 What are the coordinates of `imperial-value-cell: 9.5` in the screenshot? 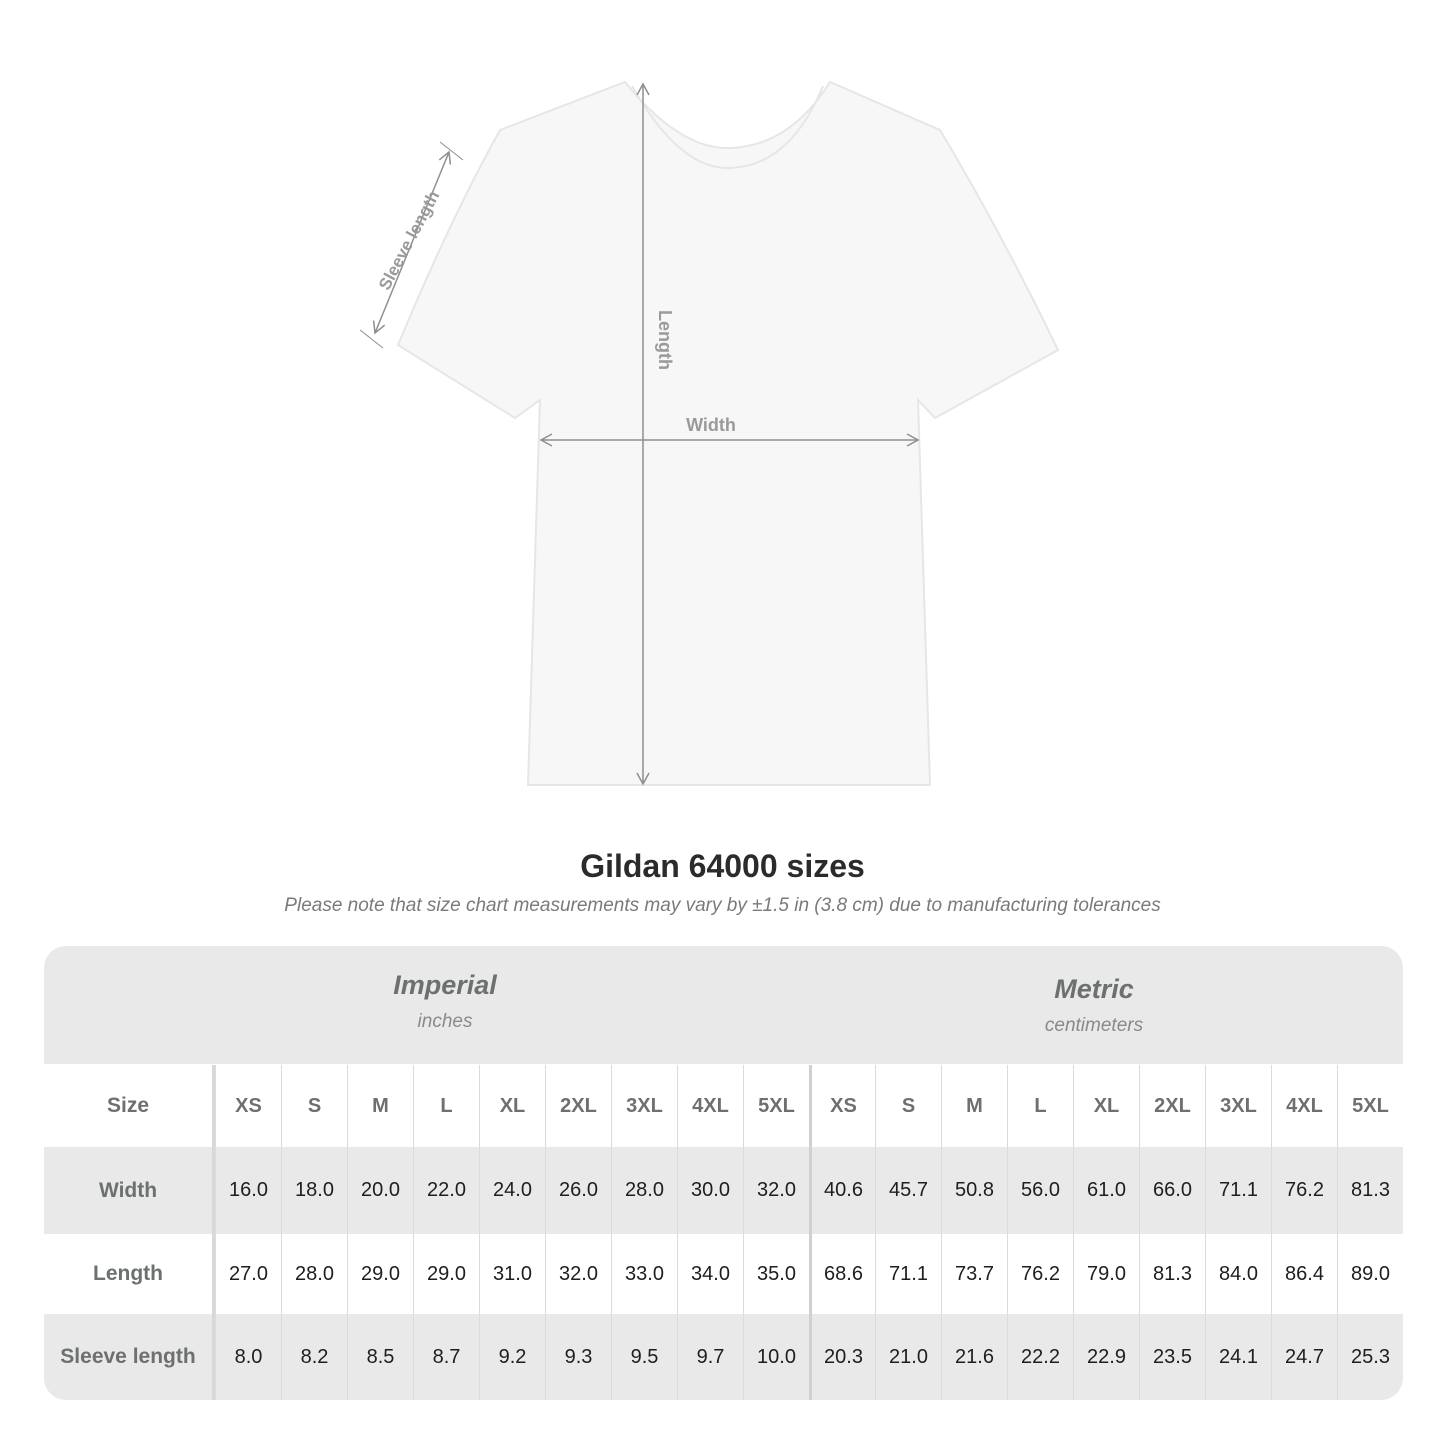 It's located at (644, 1357).